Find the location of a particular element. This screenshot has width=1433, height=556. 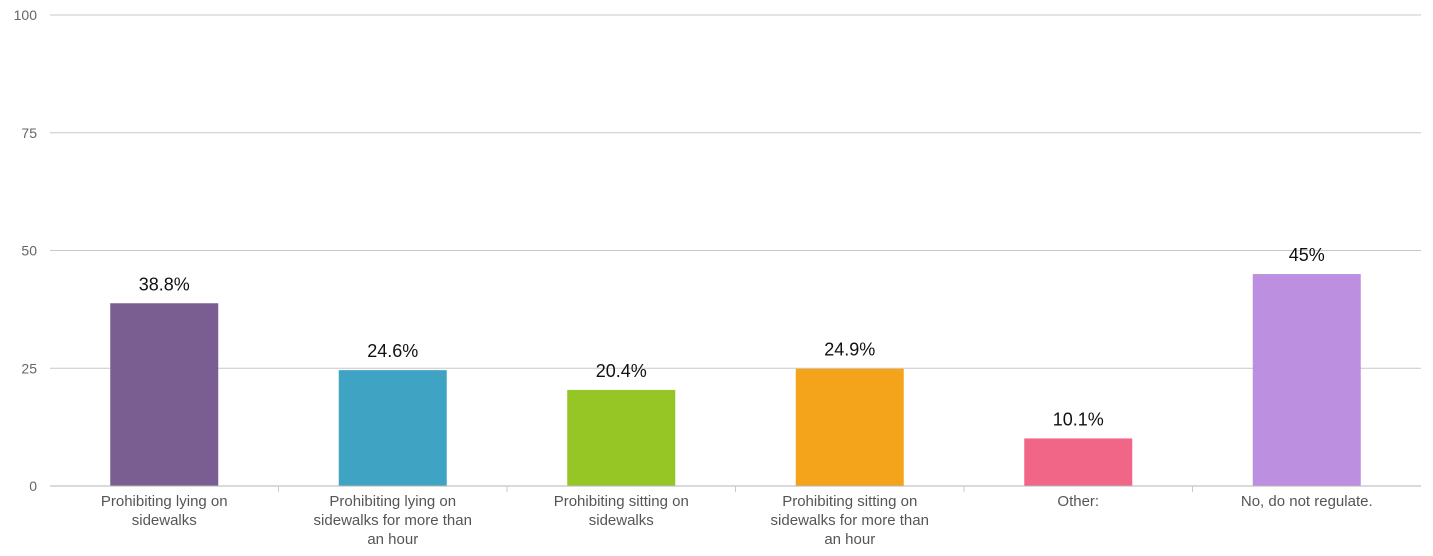

y-tick-label: 75 is located at coordinates (29, 133).